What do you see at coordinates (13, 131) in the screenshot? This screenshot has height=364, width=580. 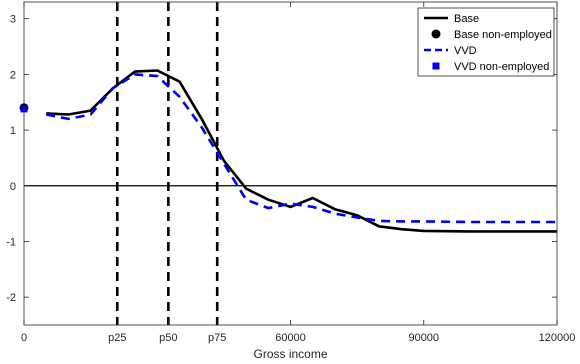 I see `y-tick-label: 1` at bounding box center [13, 131].